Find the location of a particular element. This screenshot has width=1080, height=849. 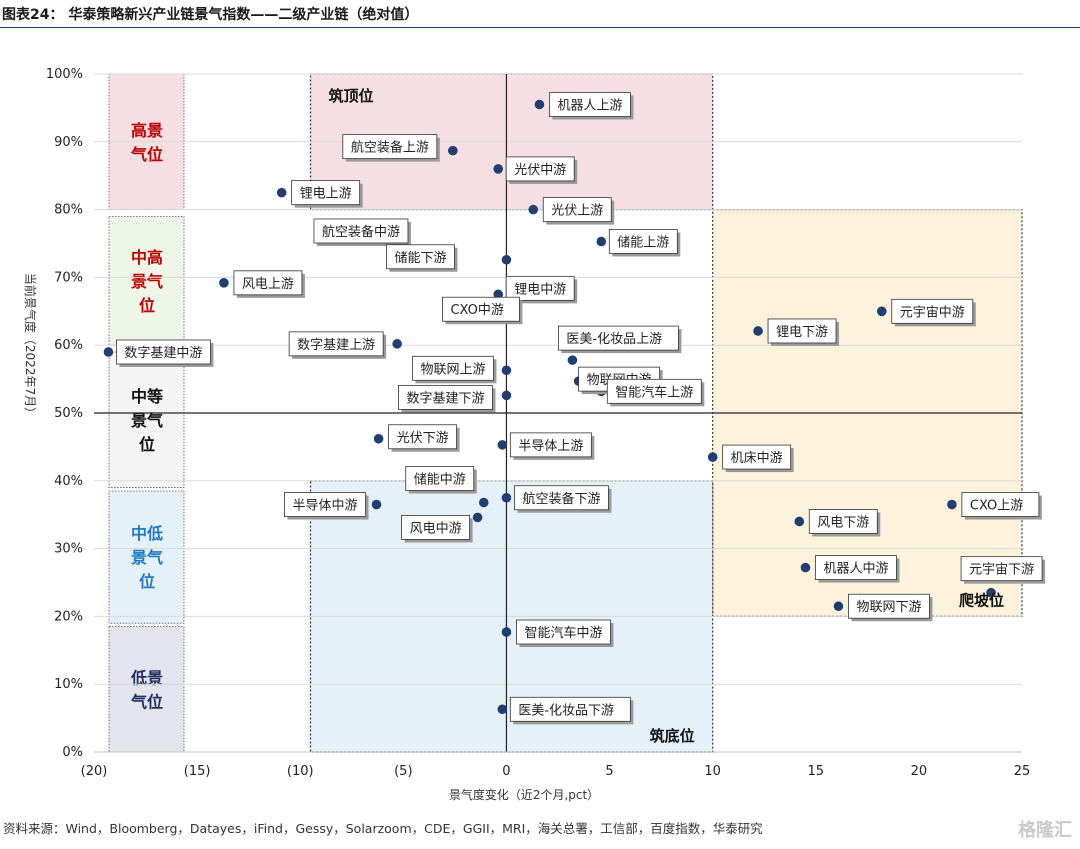

point-label: 机器人中游 is located at coordinates (855, 569).